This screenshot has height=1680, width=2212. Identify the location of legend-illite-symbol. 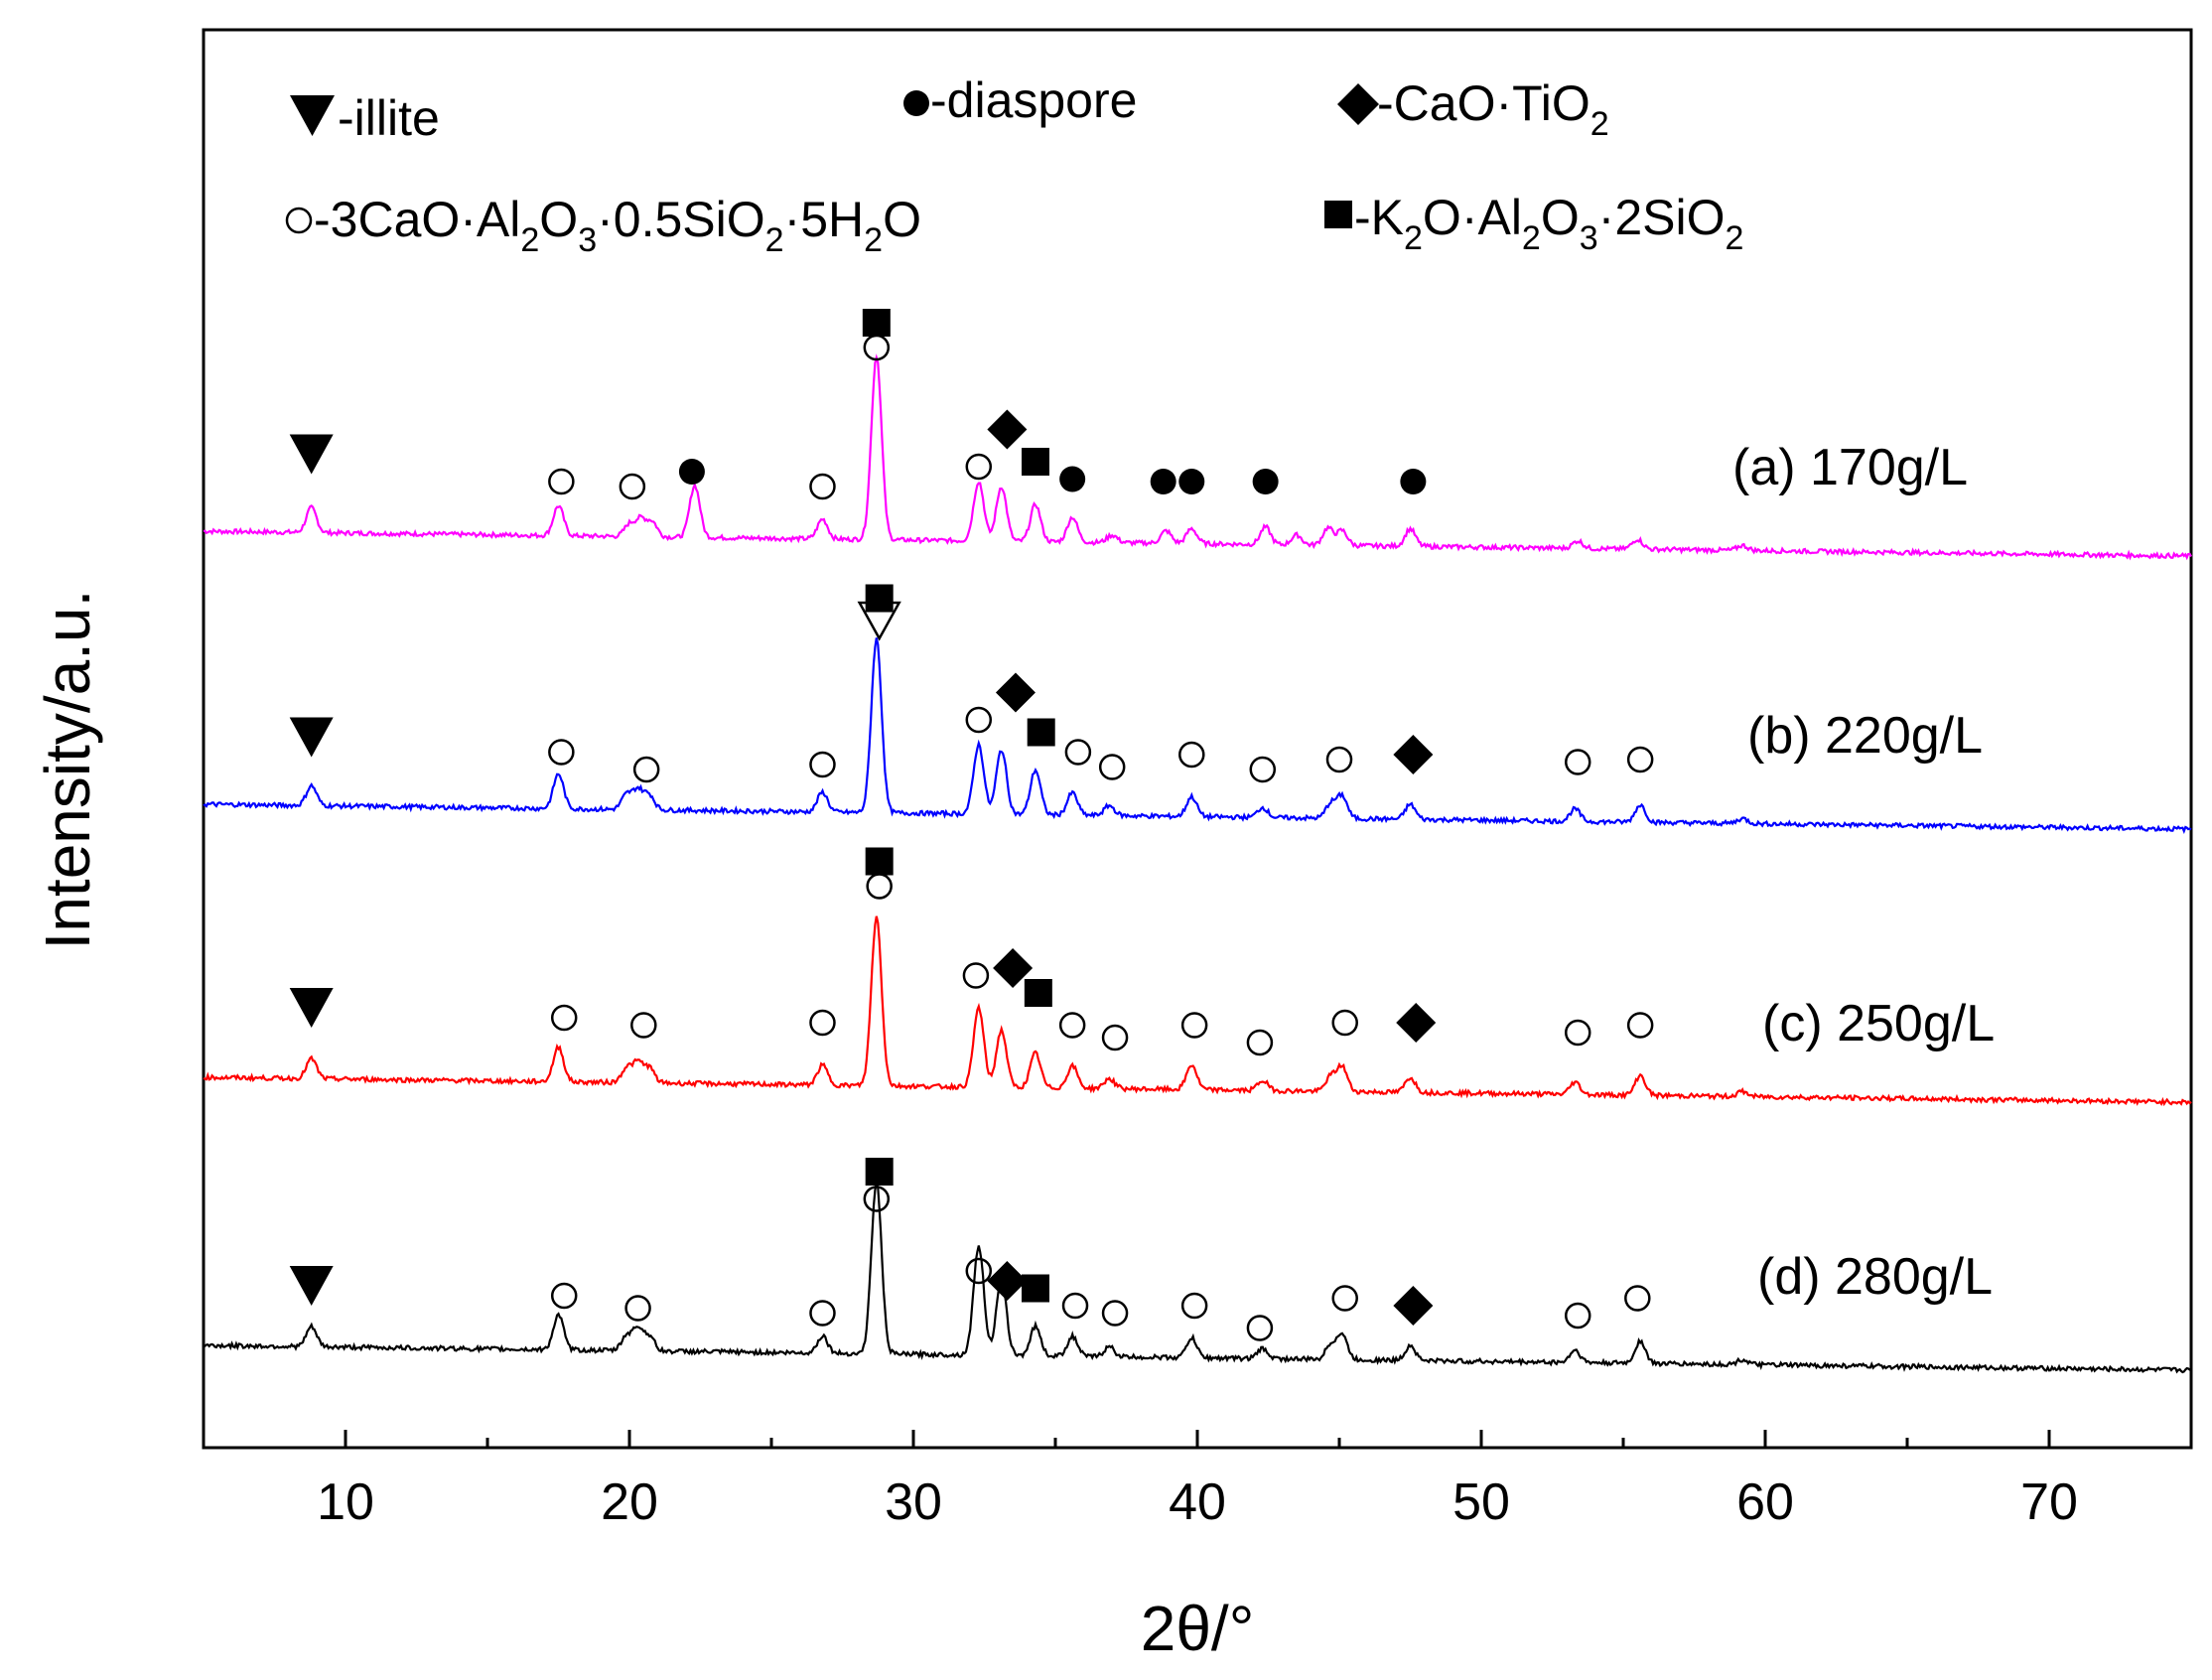
(312, 115).